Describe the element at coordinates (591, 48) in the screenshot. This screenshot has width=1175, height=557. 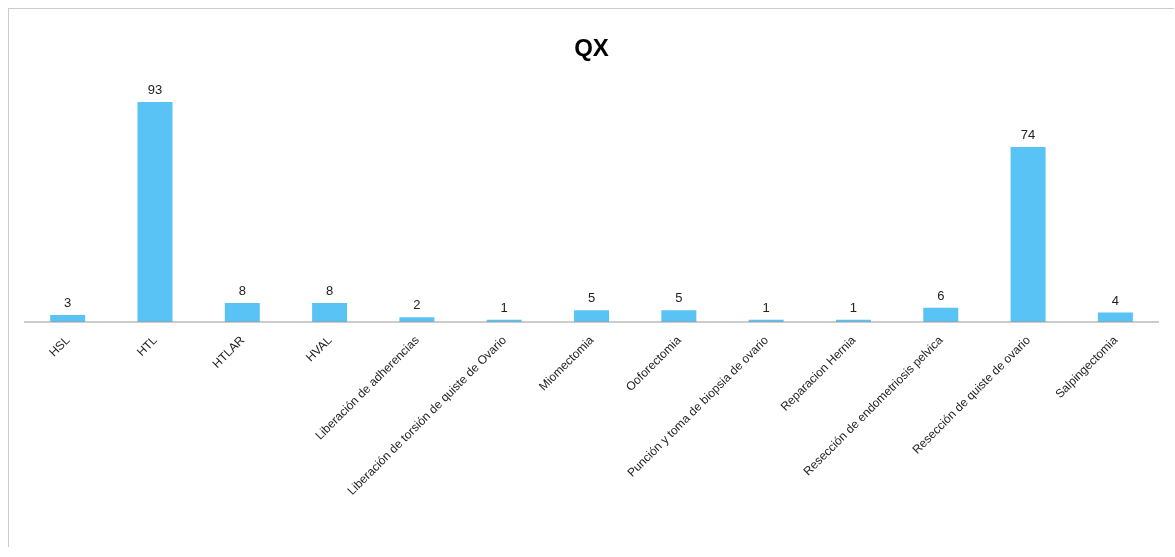
I see `chart-title: QX` at that location.